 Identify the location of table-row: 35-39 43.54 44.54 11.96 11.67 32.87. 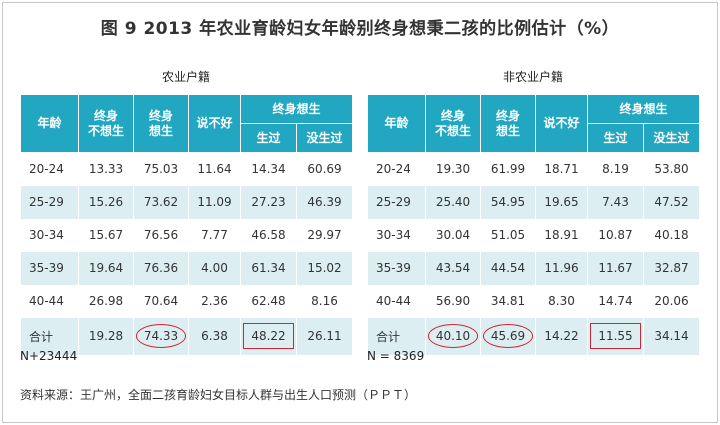
(534, 268).